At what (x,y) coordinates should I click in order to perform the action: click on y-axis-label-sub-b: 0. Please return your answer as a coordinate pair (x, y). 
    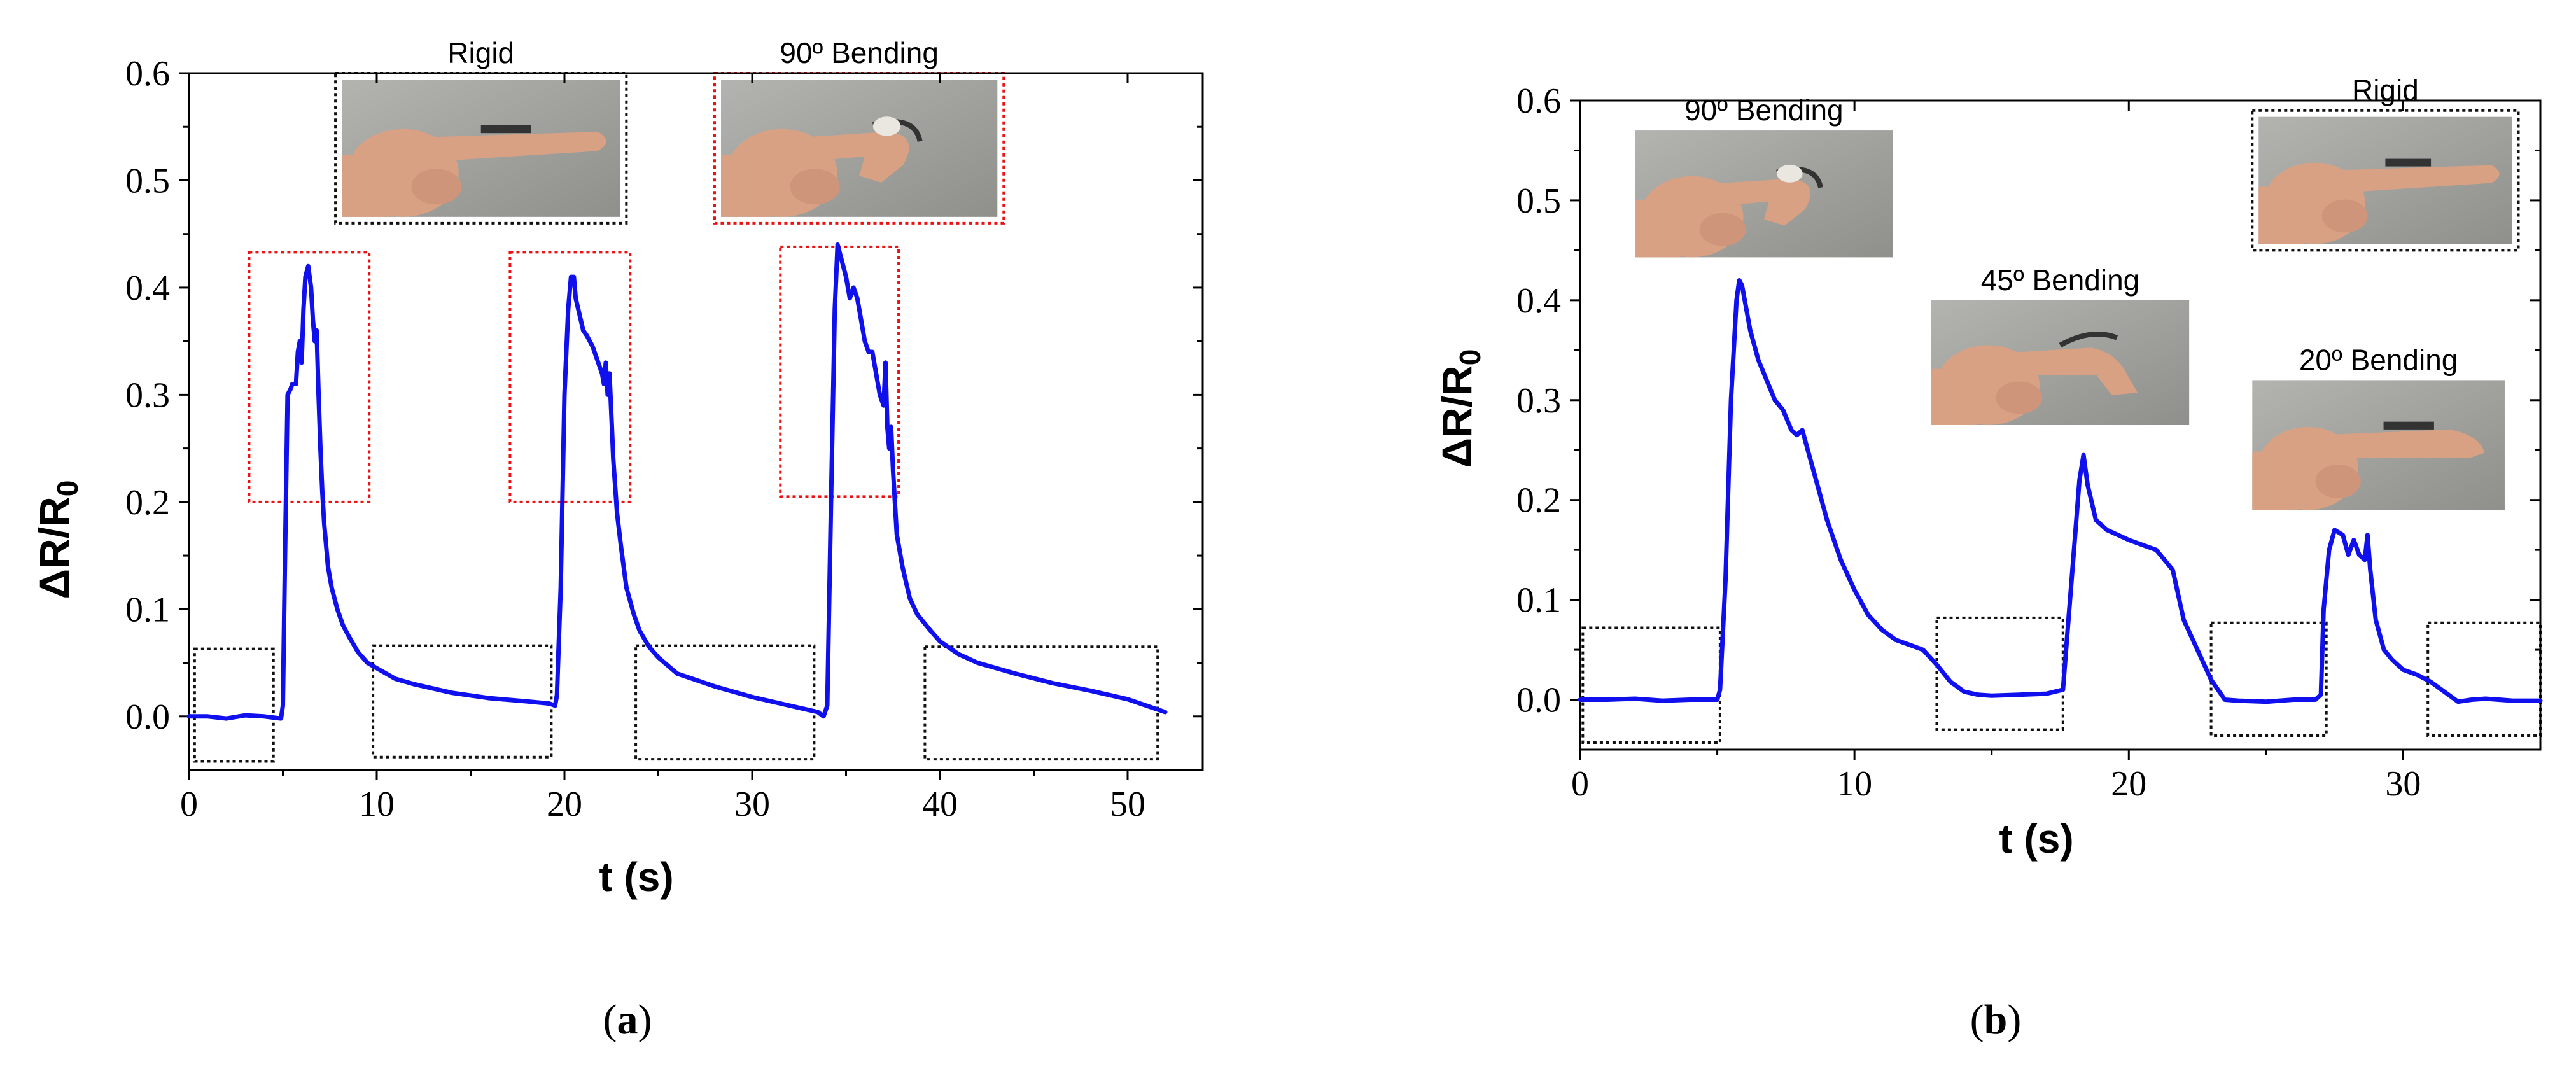
    Looking at the image, I should click on (1470, 357).